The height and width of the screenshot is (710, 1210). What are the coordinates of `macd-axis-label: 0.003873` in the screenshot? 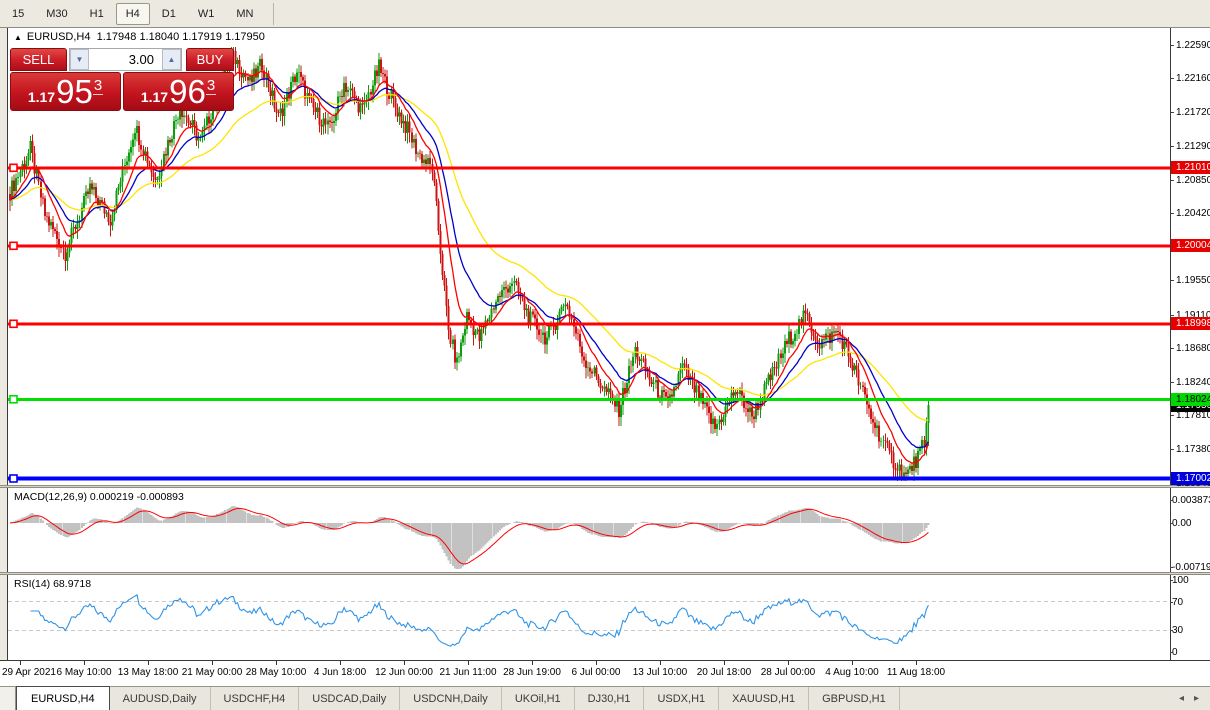 It's located at (1190, 500).